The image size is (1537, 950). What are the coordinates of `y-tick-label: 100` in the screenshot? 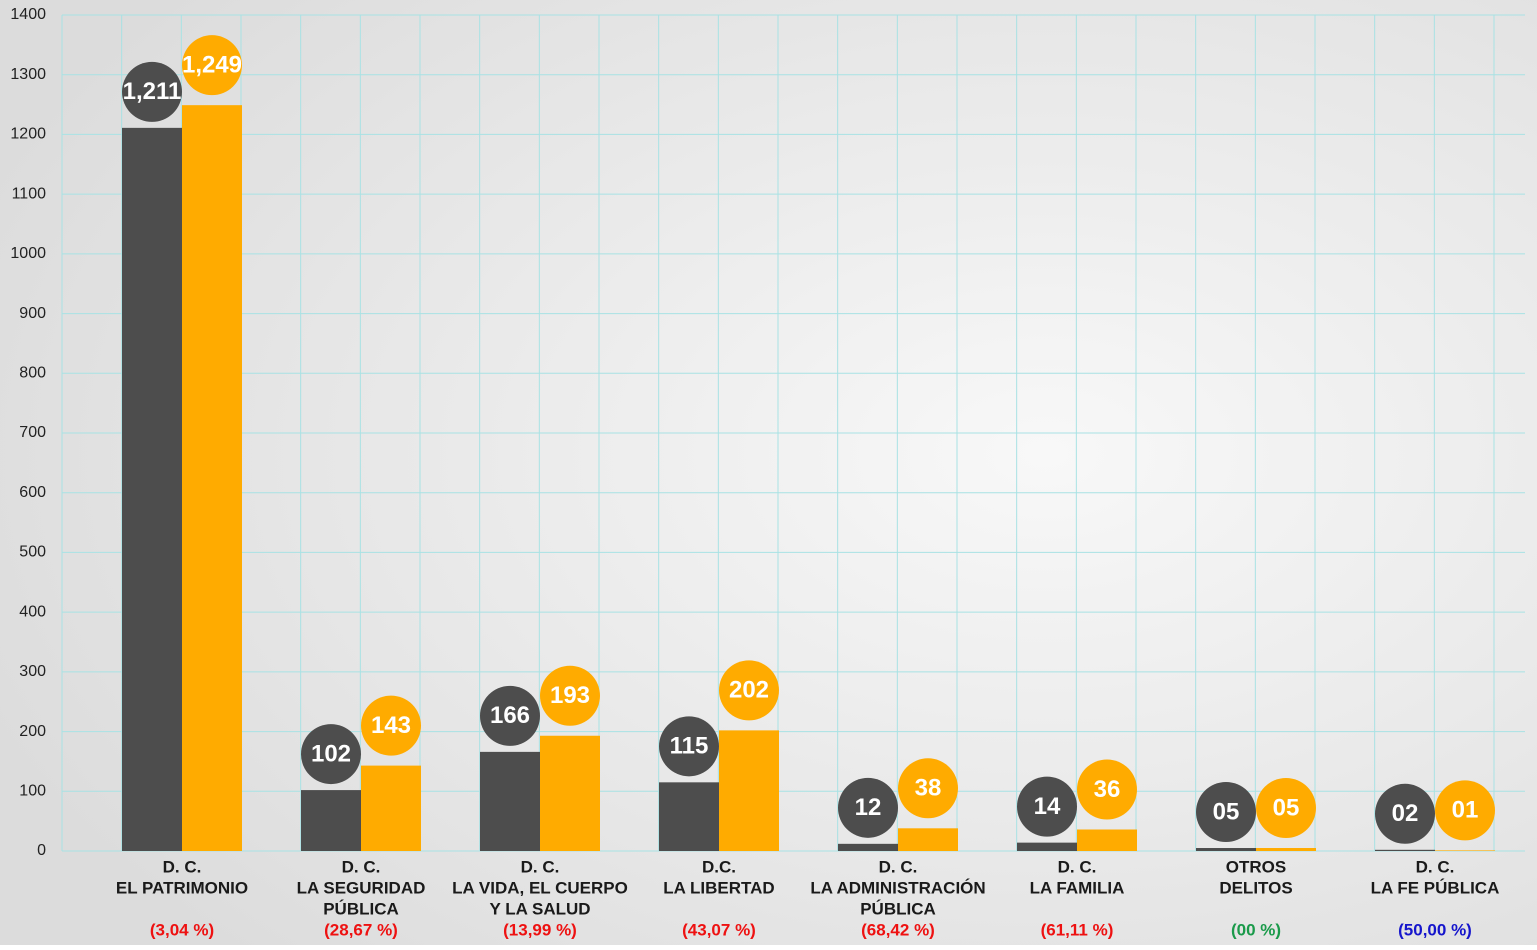 It's located at (32, 791).